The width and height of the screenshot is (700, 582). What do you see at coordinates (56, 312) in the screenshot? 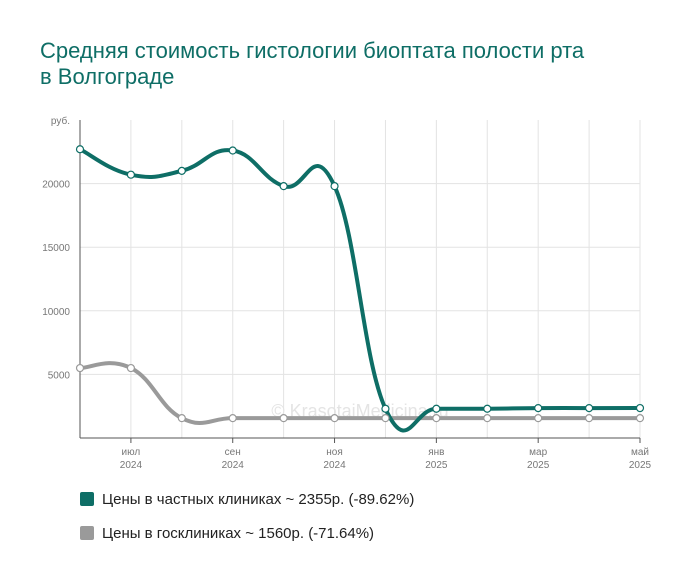
I see `y-tick-label: 10000` at bounding box center [56, 312].